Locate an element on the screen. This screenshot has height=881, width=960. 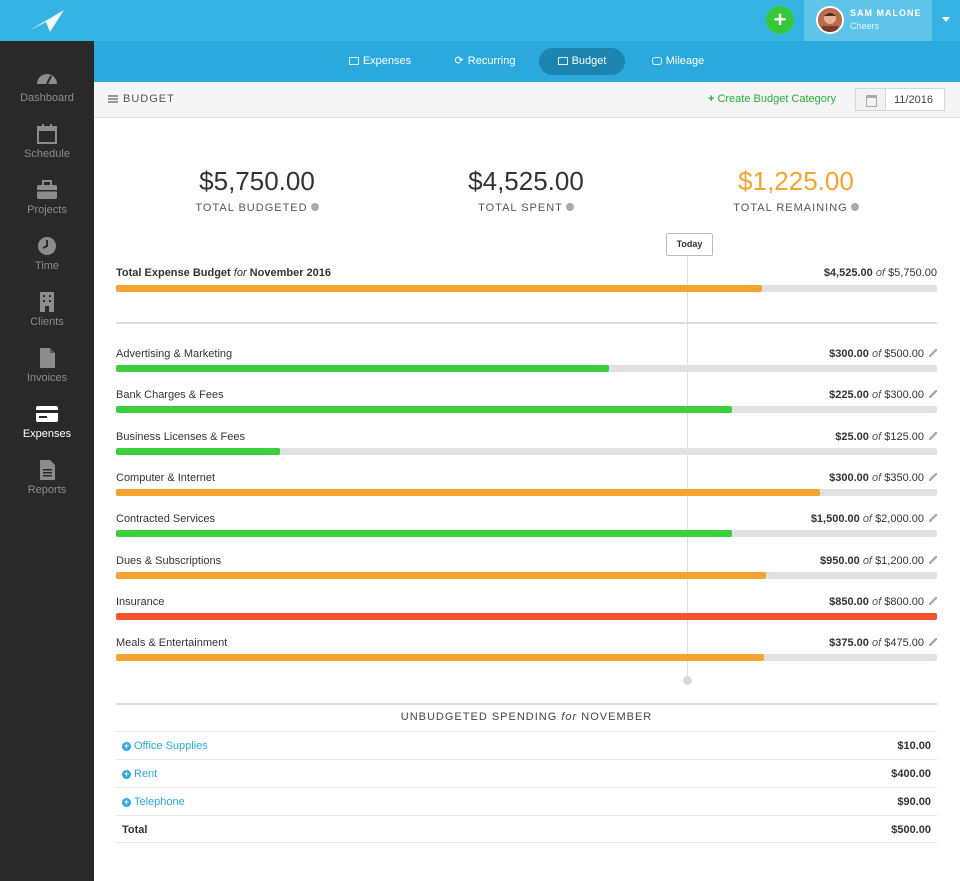
total-remaining: $1,225.00 TOTAL REMAINING is located at coordinates (796, 190).